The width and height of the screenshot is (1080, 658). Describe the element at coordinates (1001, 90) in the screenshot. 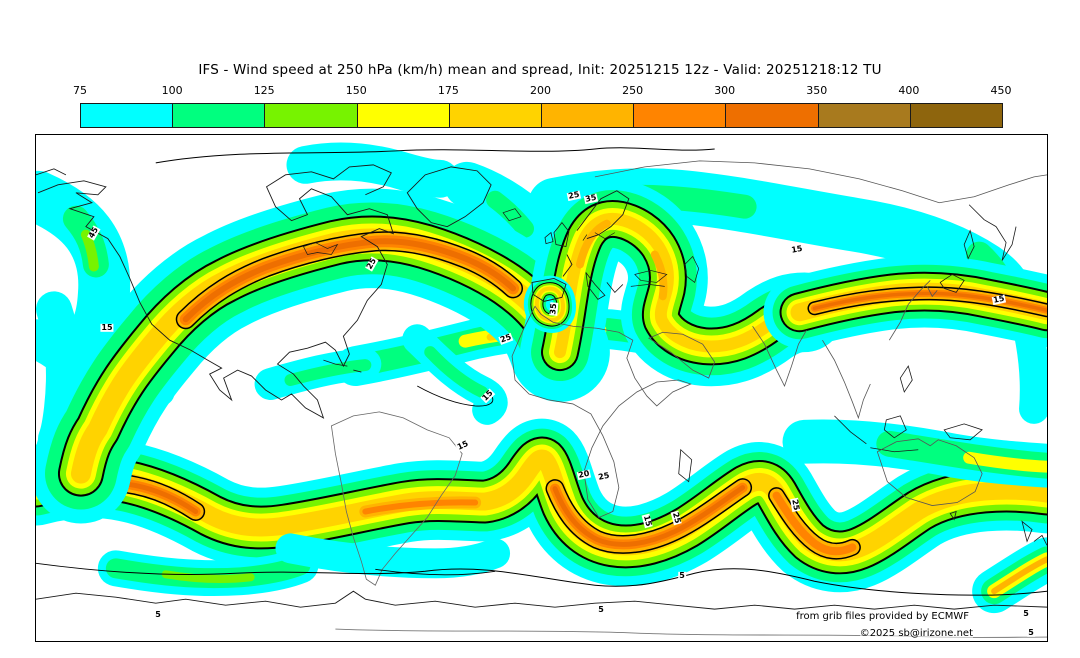

I see `colorbar-tick-450: 450` at that location.